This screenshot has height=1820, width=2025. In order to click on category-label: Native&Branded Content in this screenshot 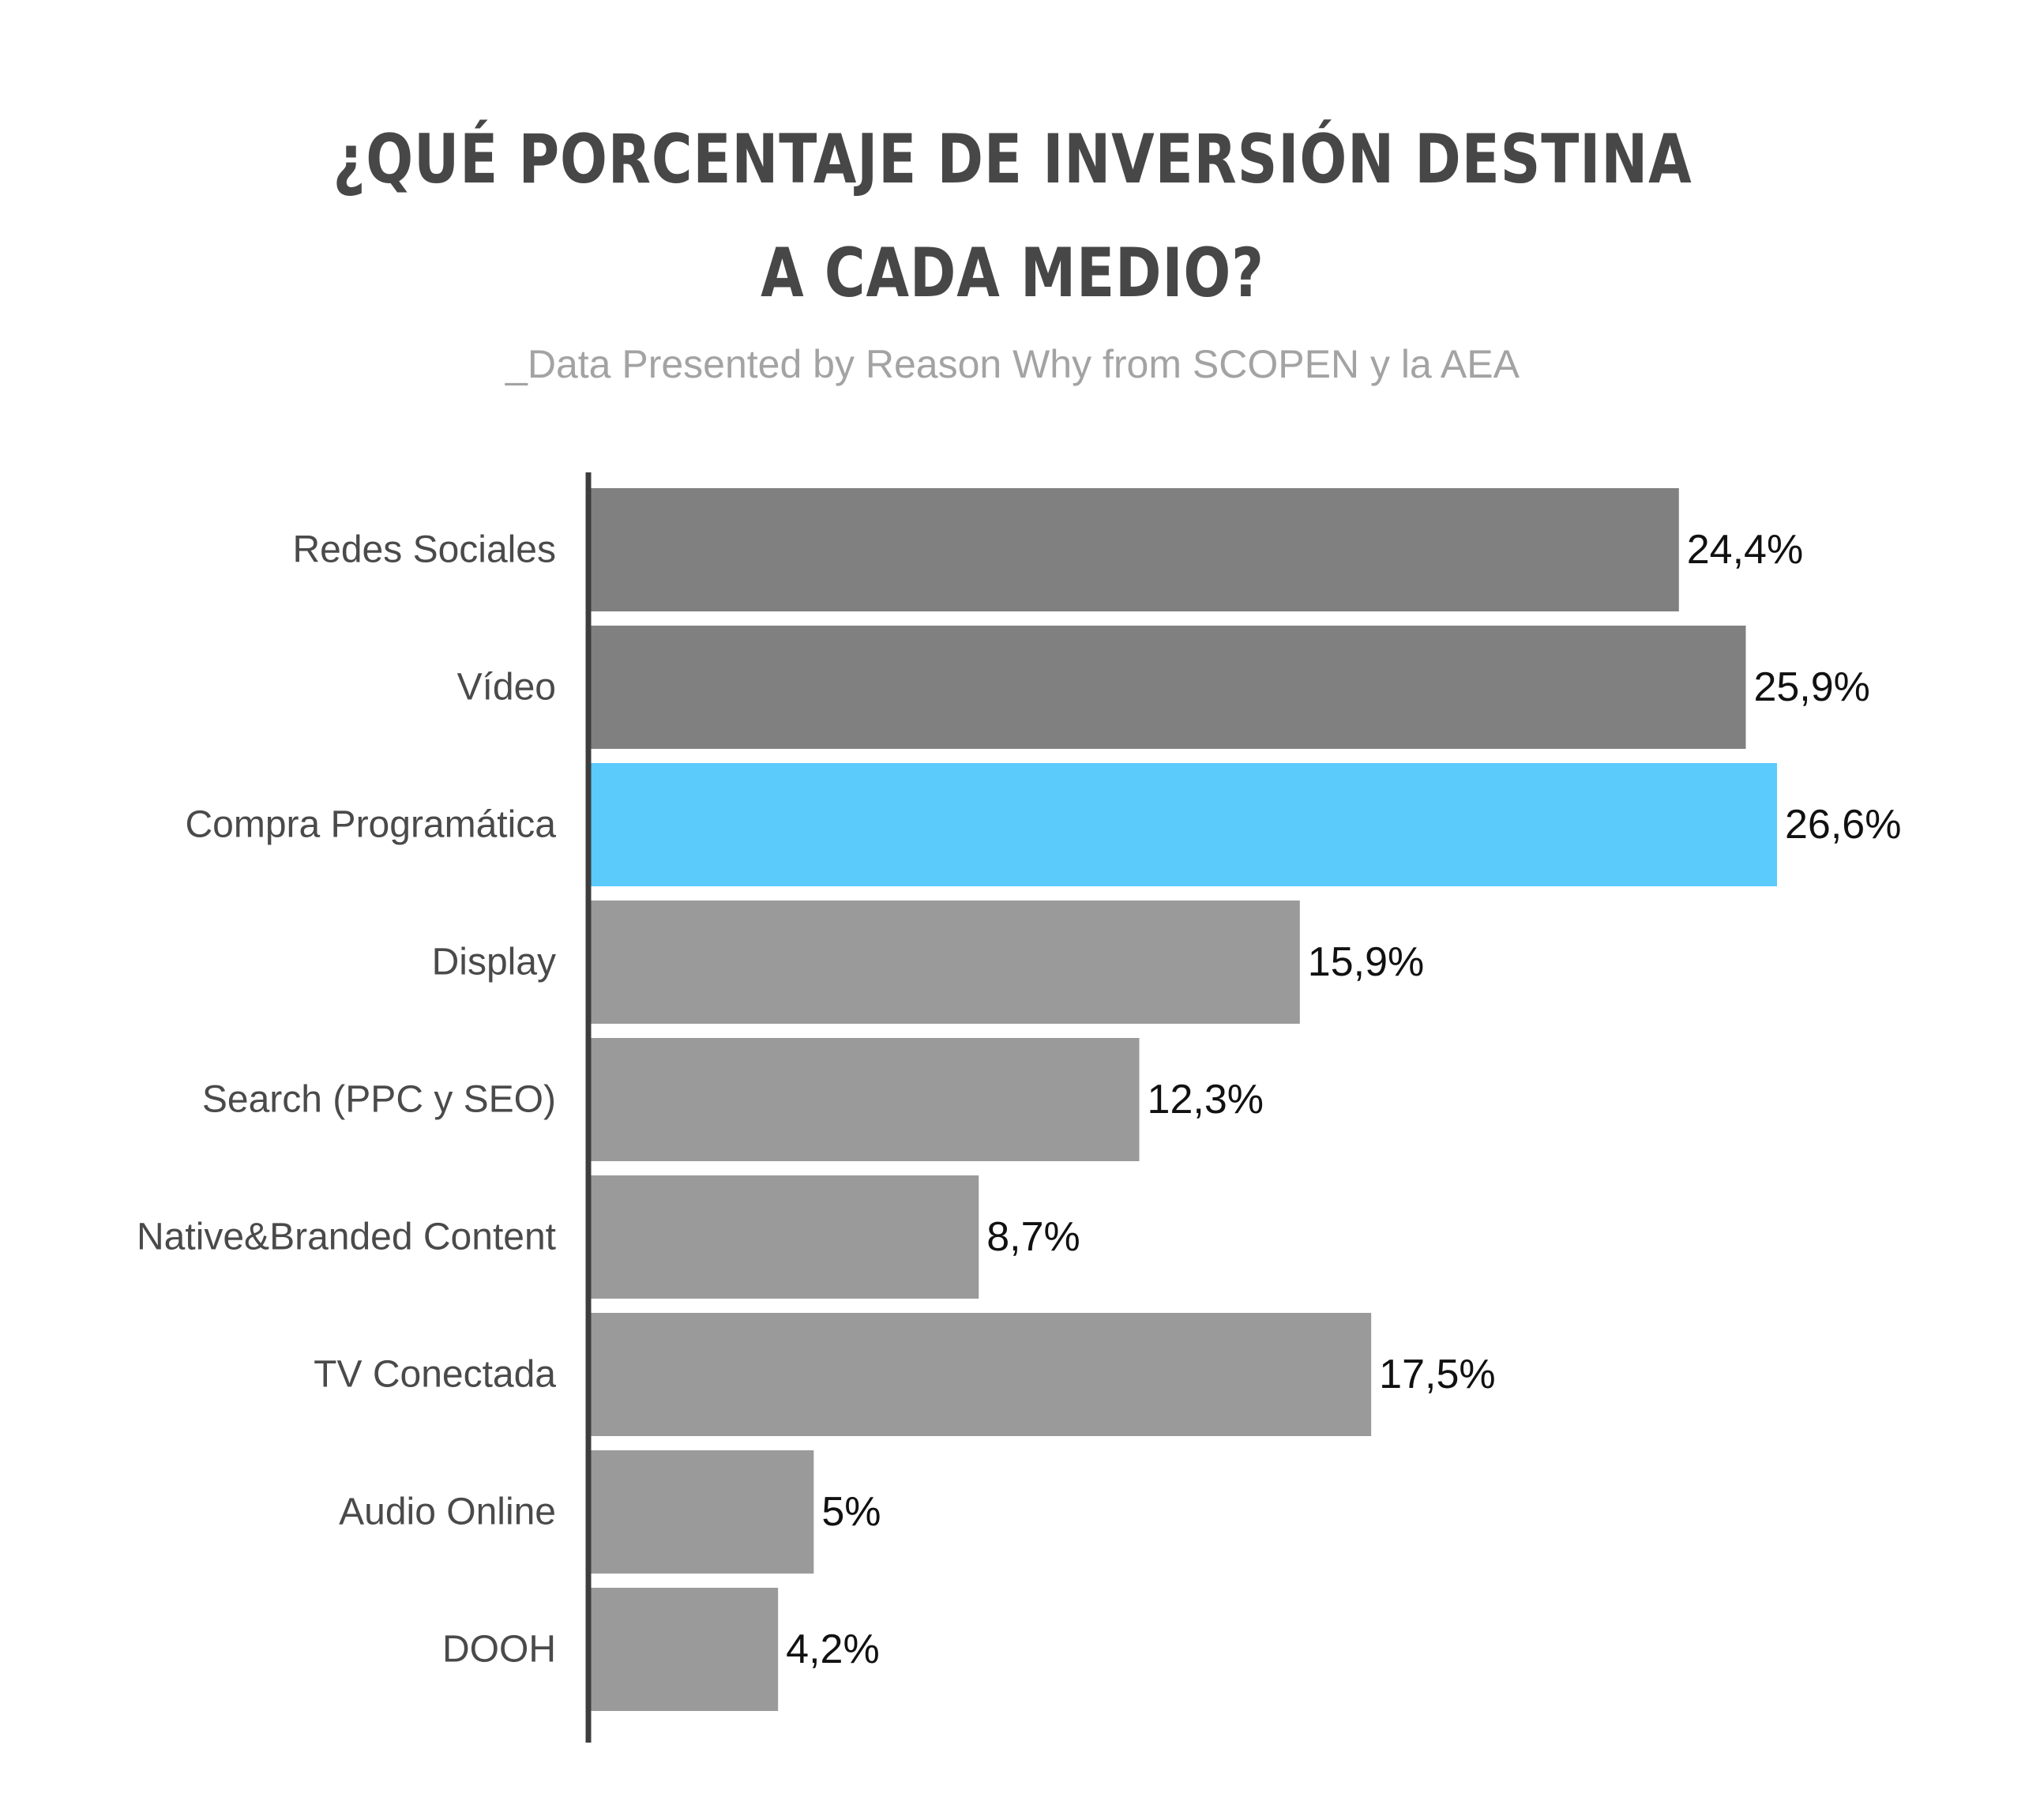, I will do `click(346, 1237)`.